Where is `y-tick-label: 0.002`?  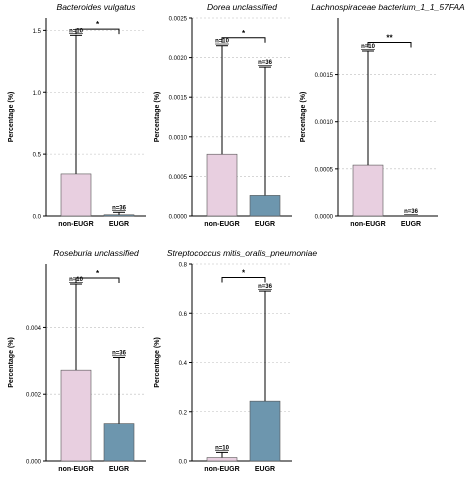 y-tick-label: 0.002 is located at coordinates (34, 396).